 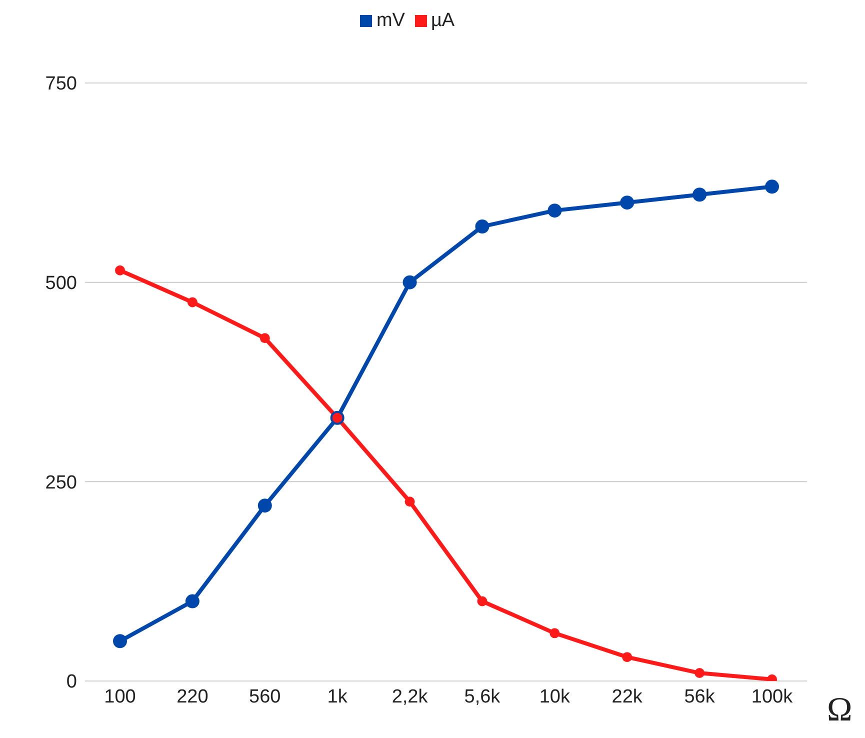 What do you see at coordinates (410, 697) in the screenshot?
I see `x-tick-label: 2,2k` at bounding box center [410, 697].